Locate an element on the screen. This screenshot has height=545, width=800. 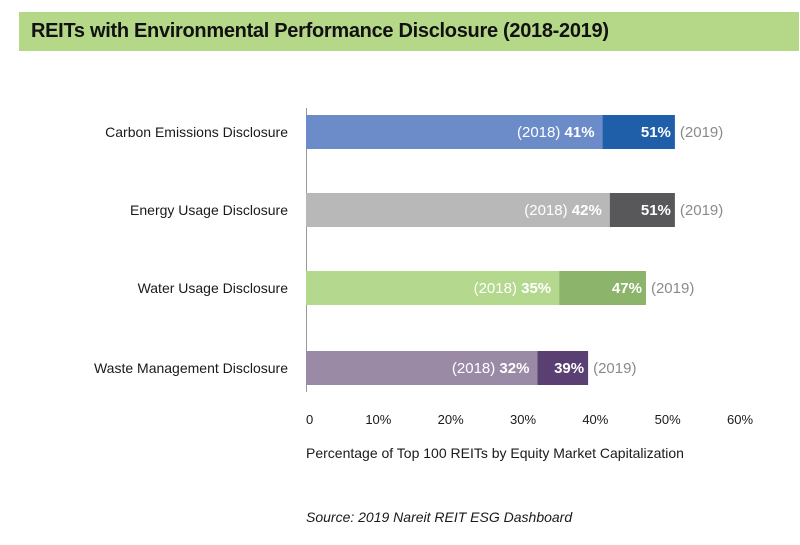
data-label-2018: (2018) 41% is located at coordinates (556, 132).